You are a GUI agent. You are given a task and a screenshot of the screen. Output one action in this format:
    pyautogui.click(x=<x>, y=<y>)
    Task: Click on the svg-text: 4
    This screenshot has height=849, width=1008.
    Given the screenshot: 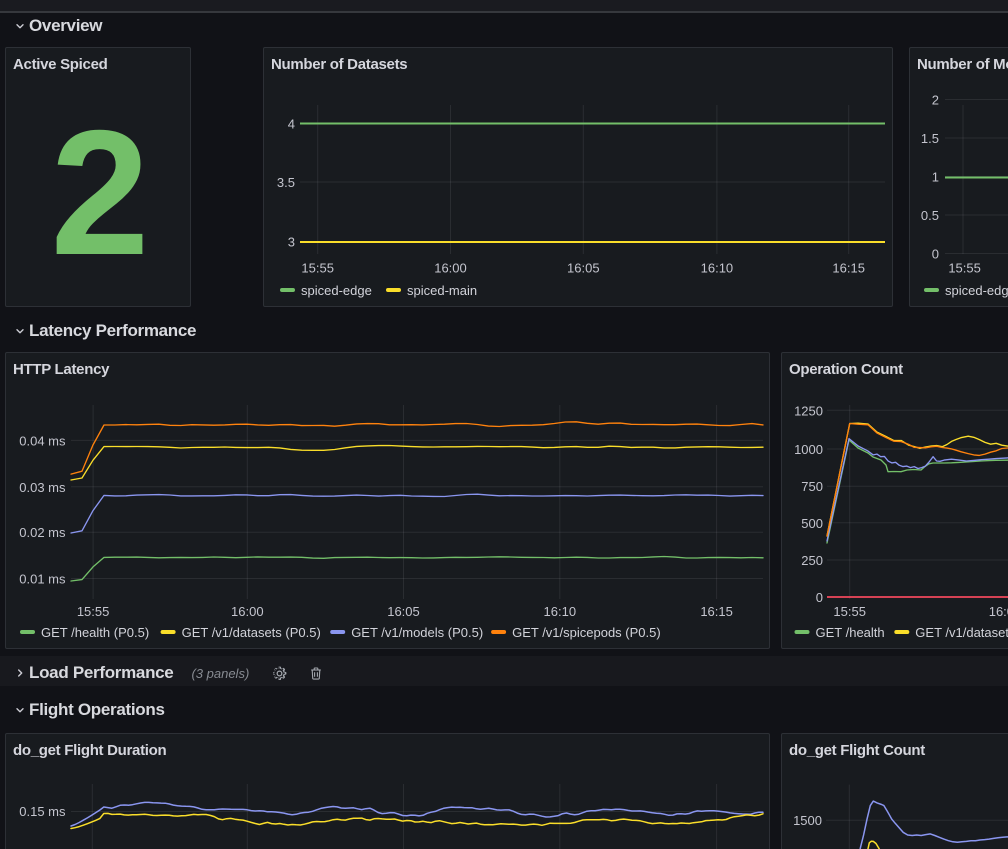 What is the action you would take?
    pyautogui.click(x=291, y=124)
    